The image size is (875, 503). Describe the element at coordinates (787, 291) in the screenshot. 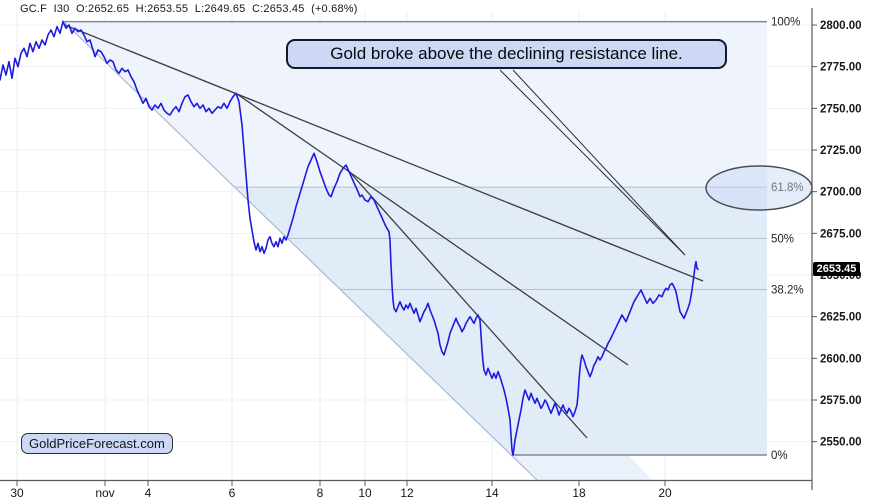

I see `fib-label-38.2%: 38.2%` at that location.